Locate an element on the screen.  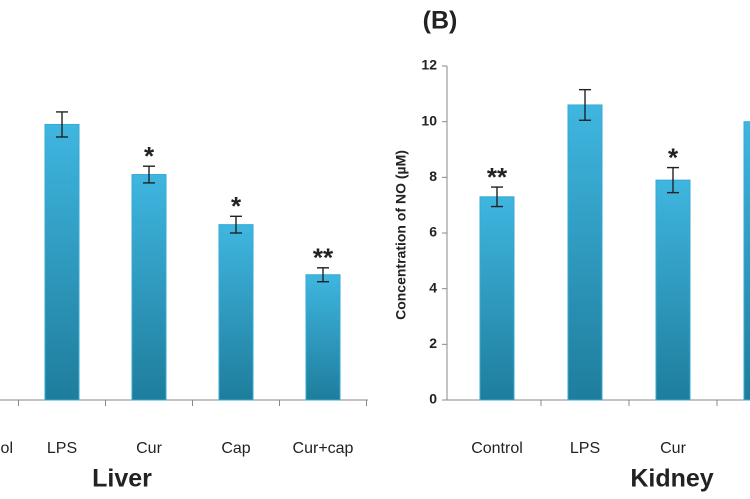
y-axis-title: Concentration of NO (µM) is located at coordinates (401, 235).